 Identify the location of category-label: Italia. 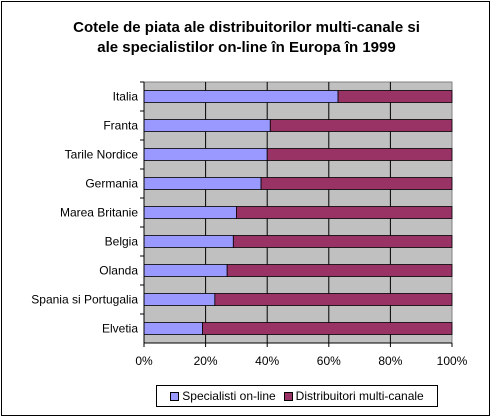
(126, 97).